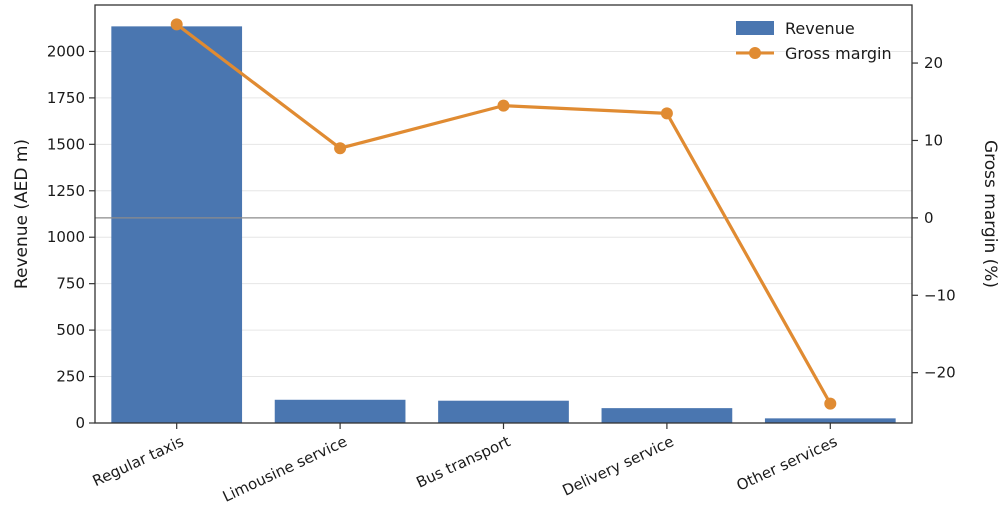 This screenshot has height=518, width=1000. I want to click on right-axis-ticks: −20 −10 0 10 20, so click(934, 218).